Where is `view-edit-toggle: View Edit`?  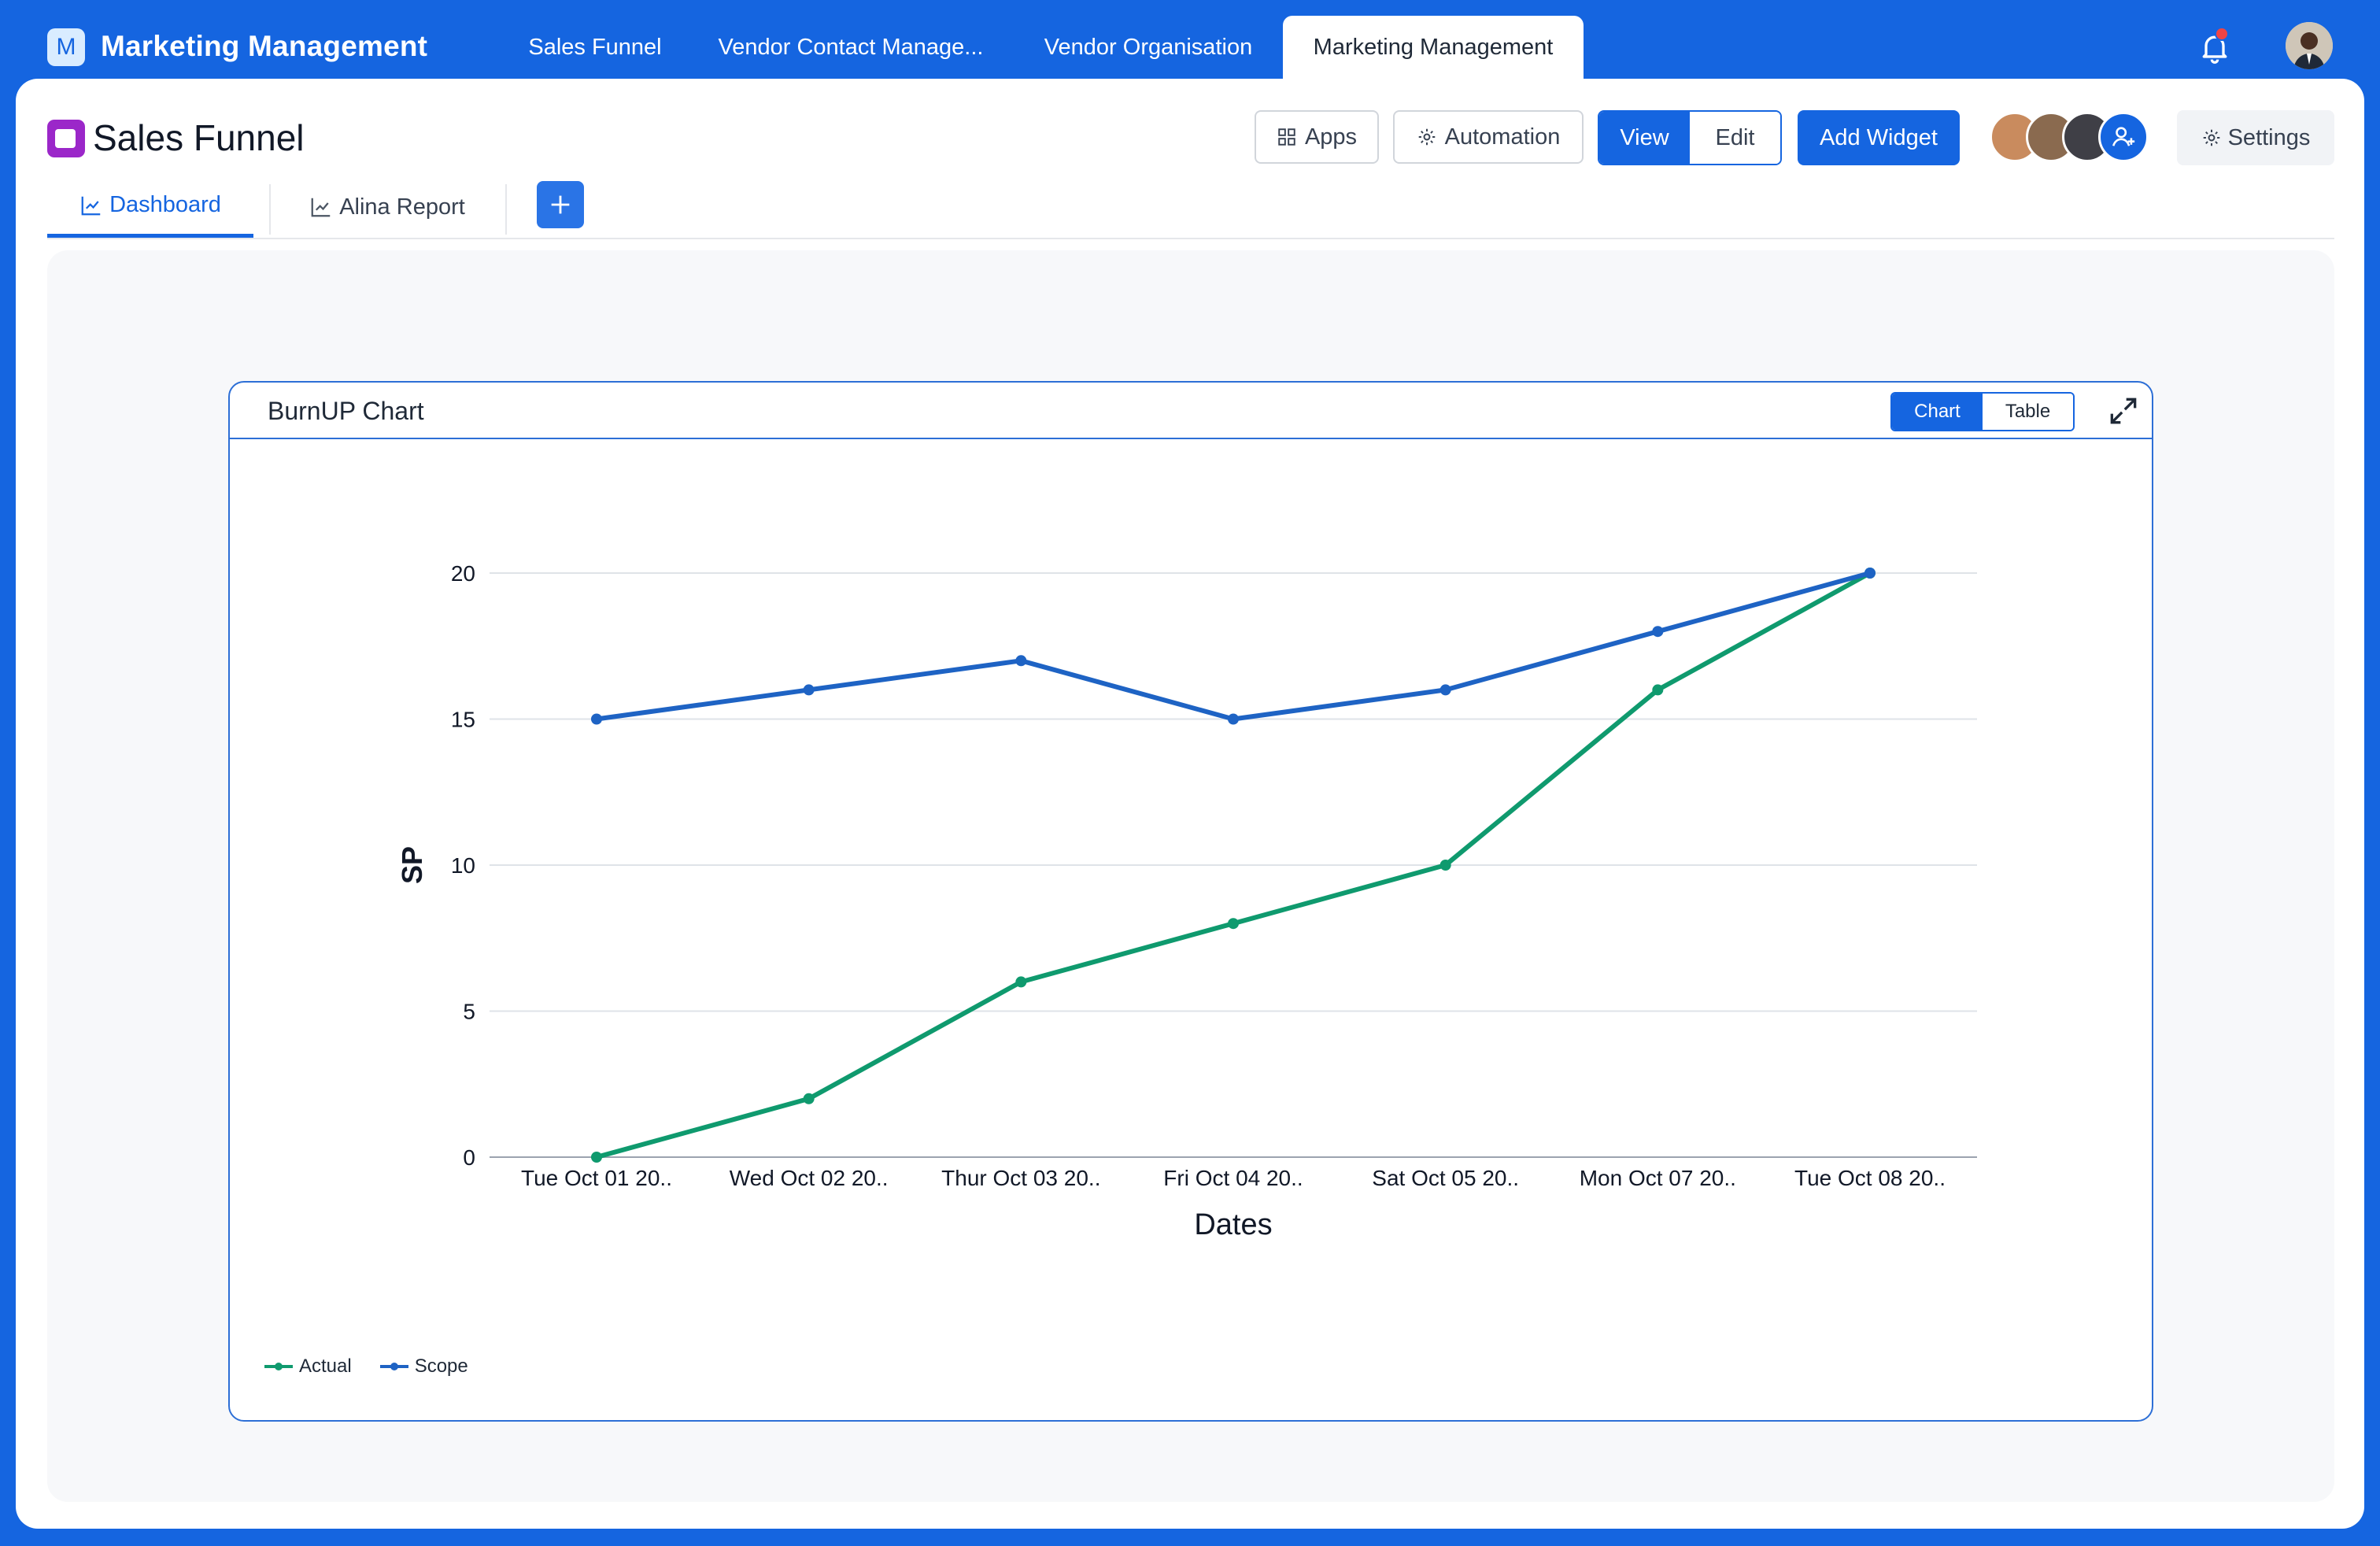
view-edit-toggle: View Edit is located at coordinates (1690, 137).